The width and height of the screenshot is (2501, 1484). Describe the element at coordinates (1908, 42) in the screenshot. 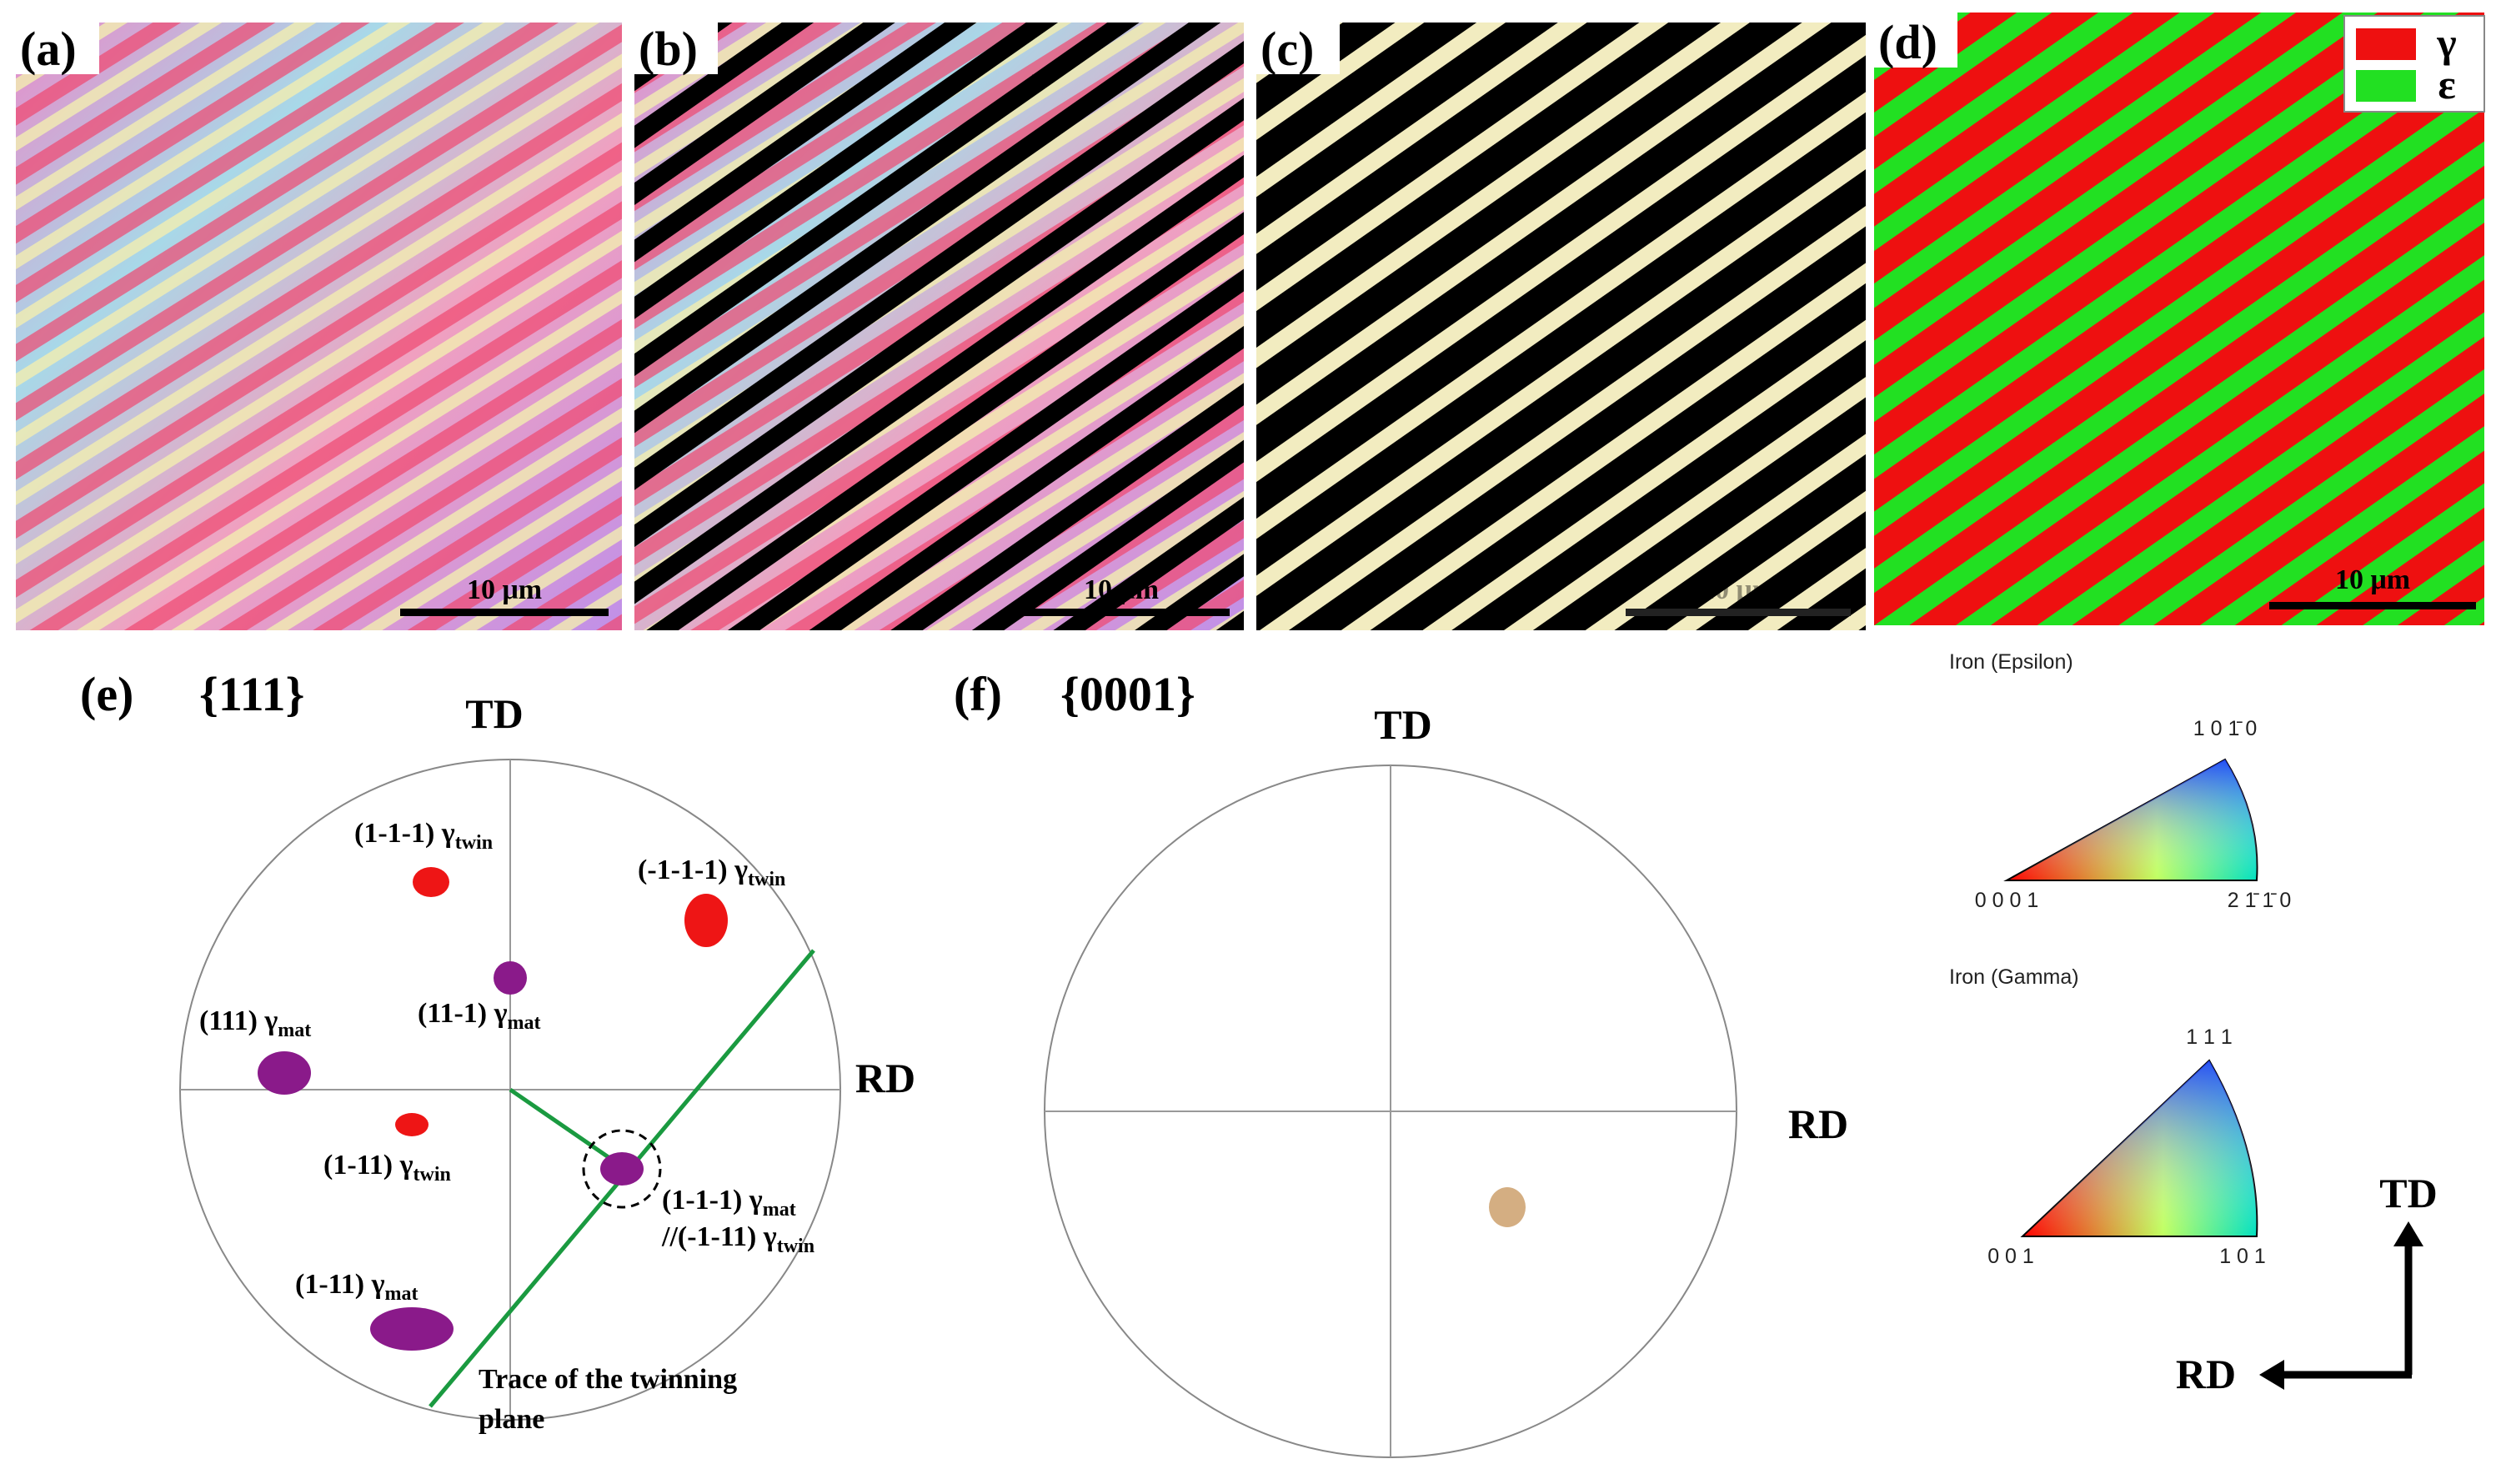

I see `panel-label: (d)` at that location.